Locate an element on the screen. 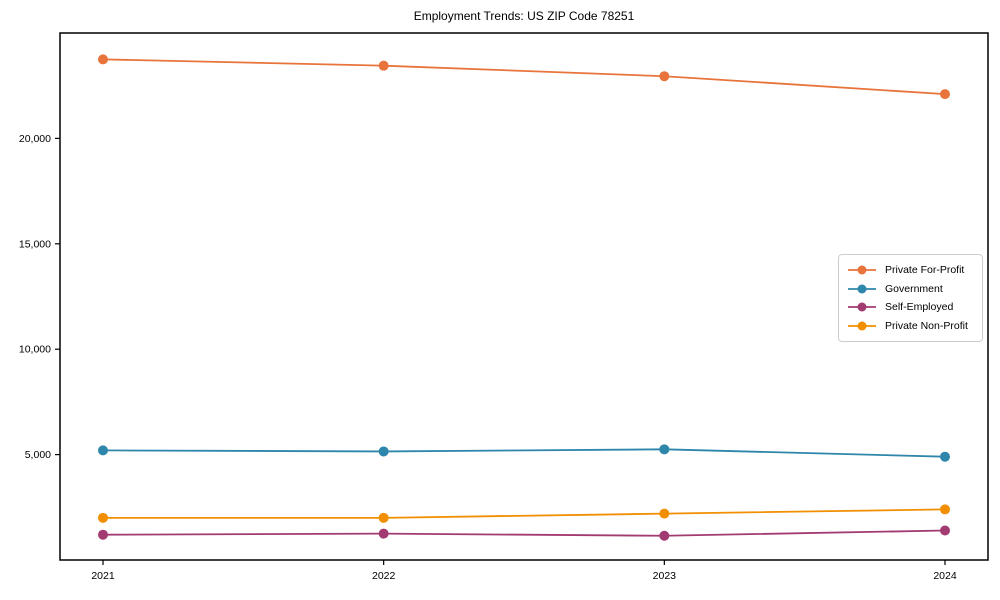  series-line-government is located at coordinates (524, 453).